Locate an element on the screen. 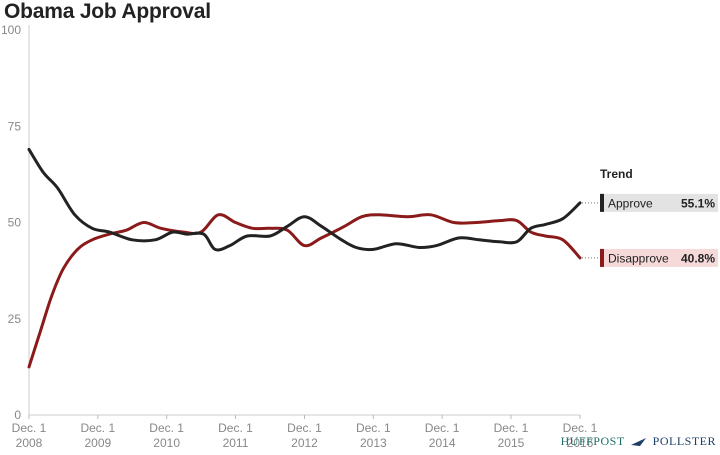  x-tick-label: Dec. 1 2016 is located at coordinates (580, 435).